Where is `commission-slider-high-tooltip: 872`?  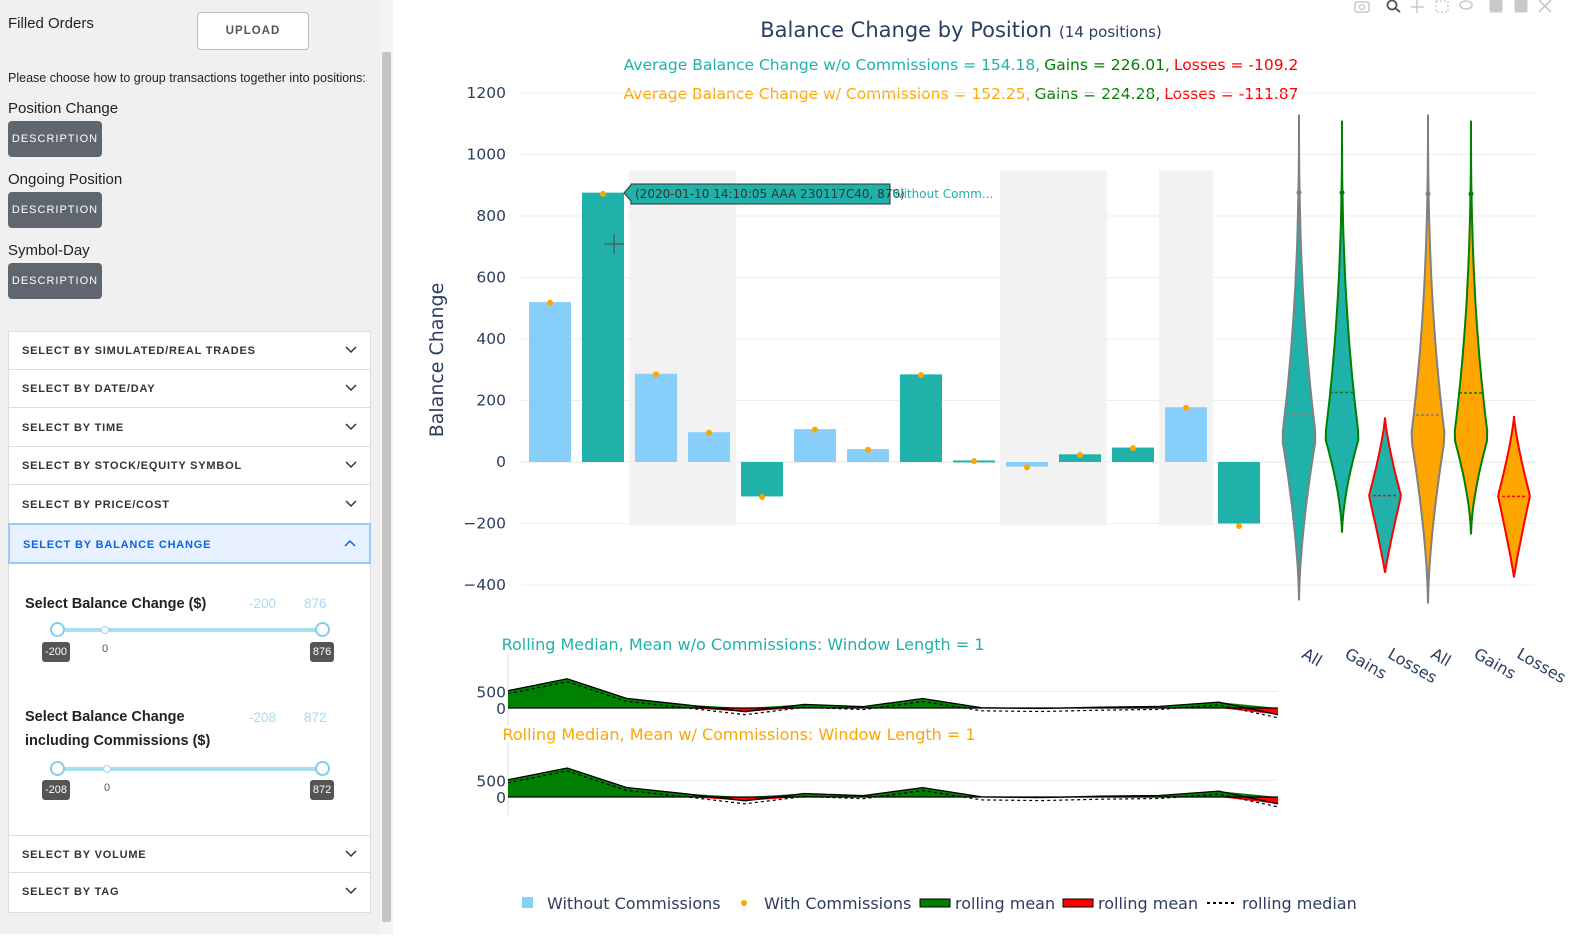
commission-slider-high-tooltip: 872 is located at coordinates (322, 790).